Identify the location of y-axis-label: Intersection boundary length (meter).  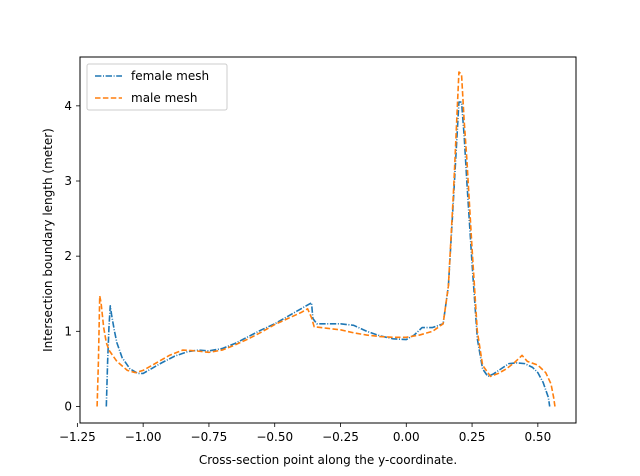
(48, 240).